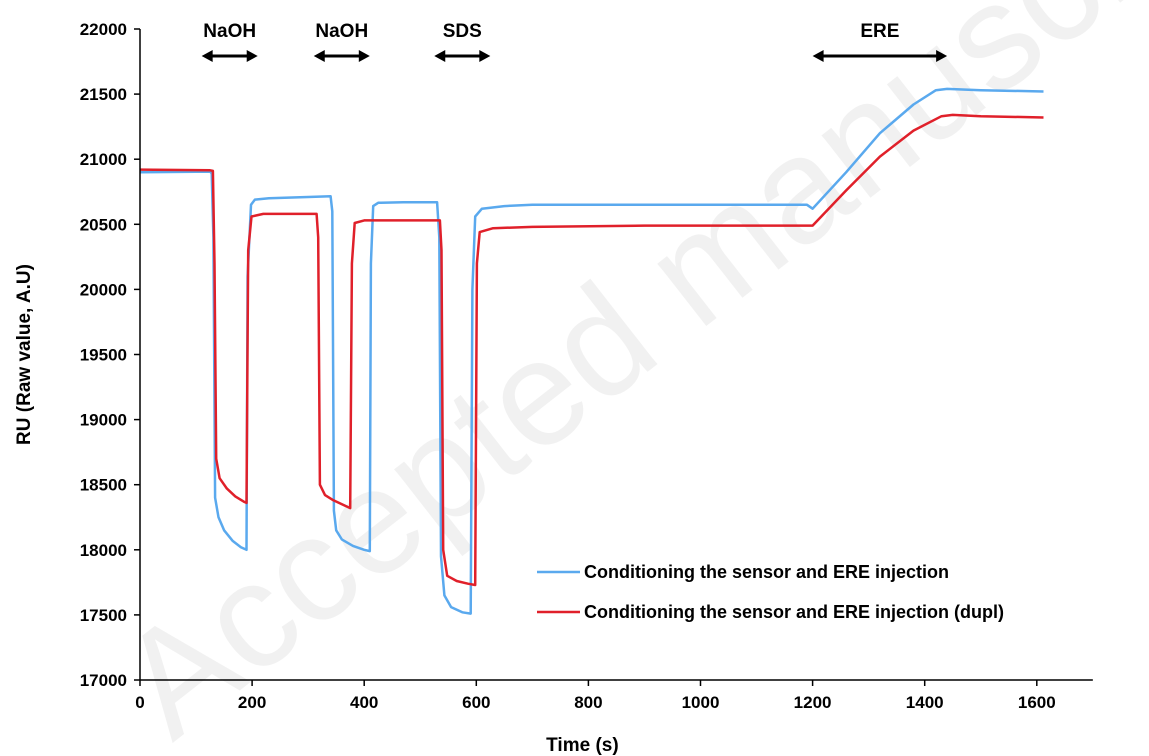 This screenshot has width=1149, height=756. What do you see at coordinates (103, 420) in the screenshot?
I see `y-tick-label: 19000` at bounding box center [103, 420].